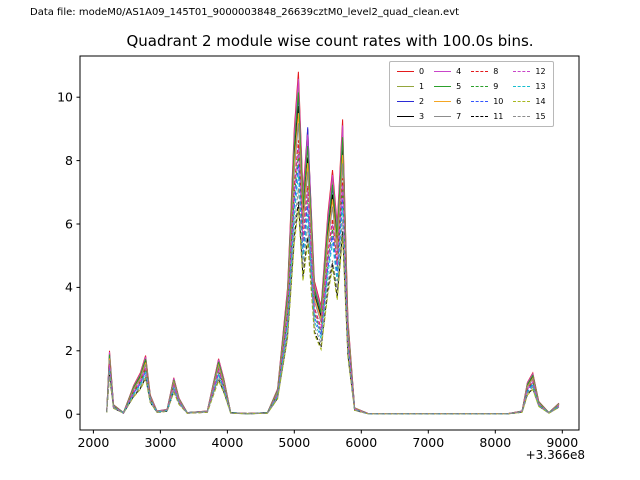 Image resolution: width=640 pixels, height=480 pixels. I want to click on legend-item-2: 2, so click(410, 101).